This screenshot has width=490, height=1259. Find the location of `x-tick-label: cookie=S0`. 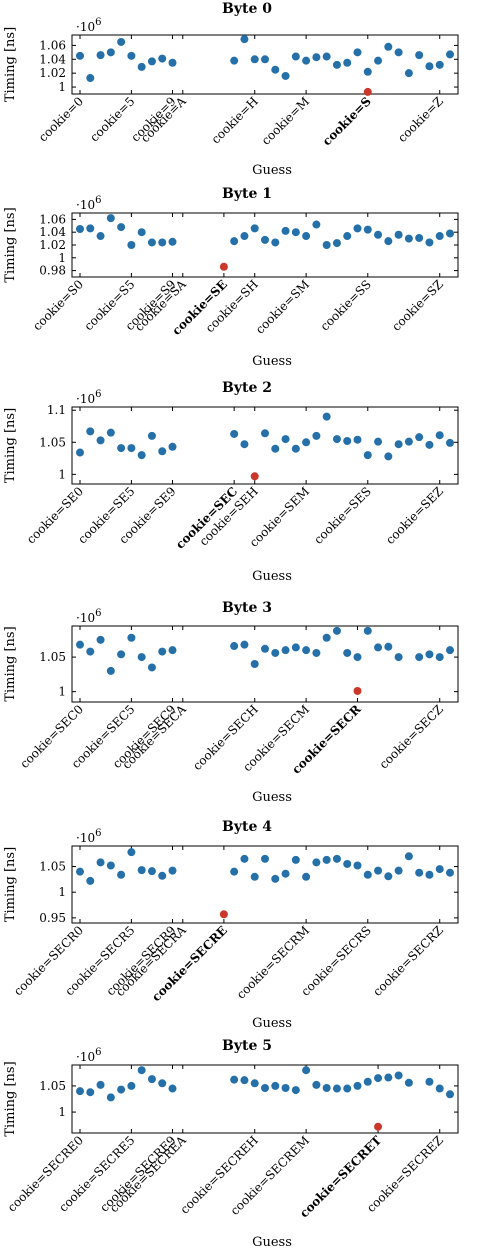

x-tick-label: cookie=S0 is located at coordinates (58, 305).